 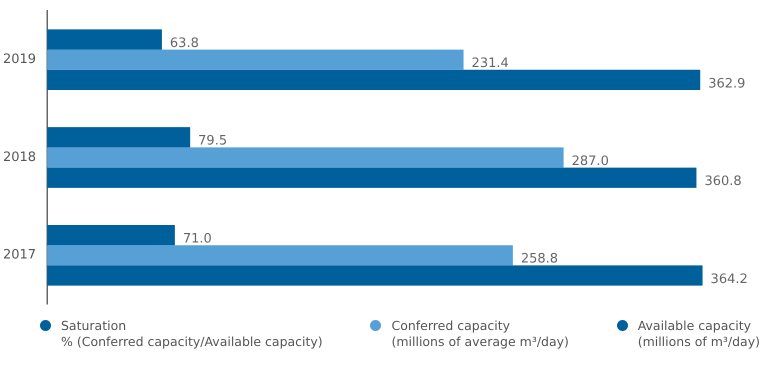 I want to click on y-tick-label: 2019, so click(x=19, y=60).